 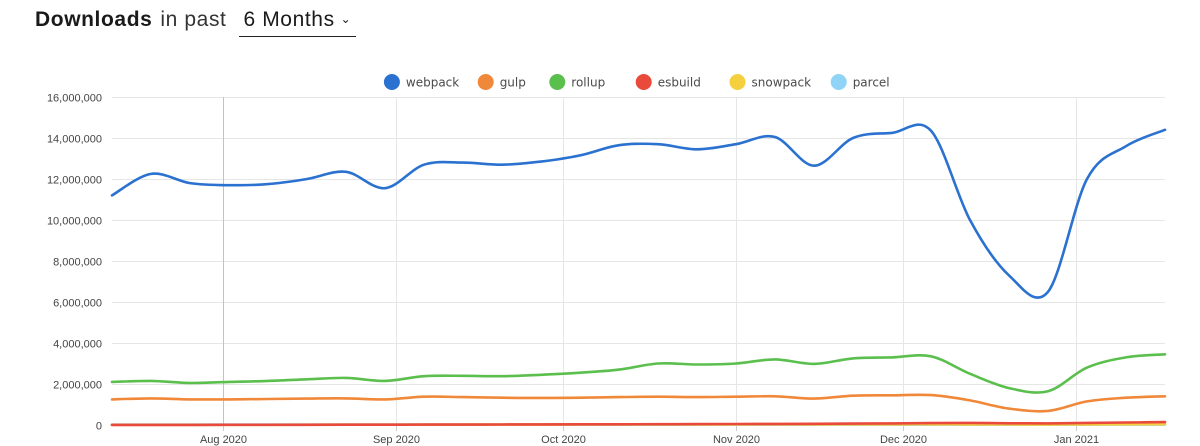 I want to click on legend-item-gulp: gulp, so click(x=501, y=82).